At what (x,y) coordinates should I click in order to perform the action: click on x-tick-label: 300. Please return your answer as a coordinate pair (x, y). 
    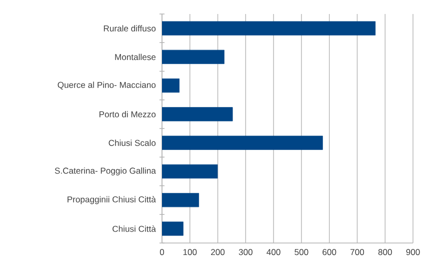
    Looking at the image, I should click on (245, 252).